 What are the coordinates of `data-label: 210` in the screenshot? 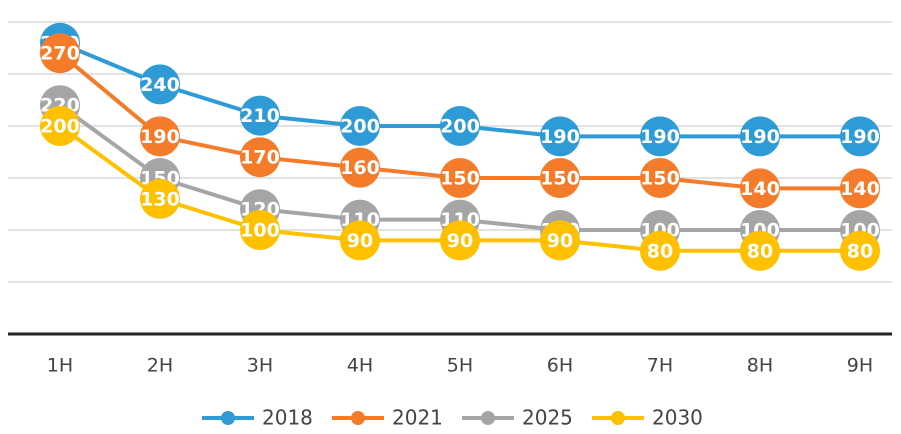 It's located at (260, 116).